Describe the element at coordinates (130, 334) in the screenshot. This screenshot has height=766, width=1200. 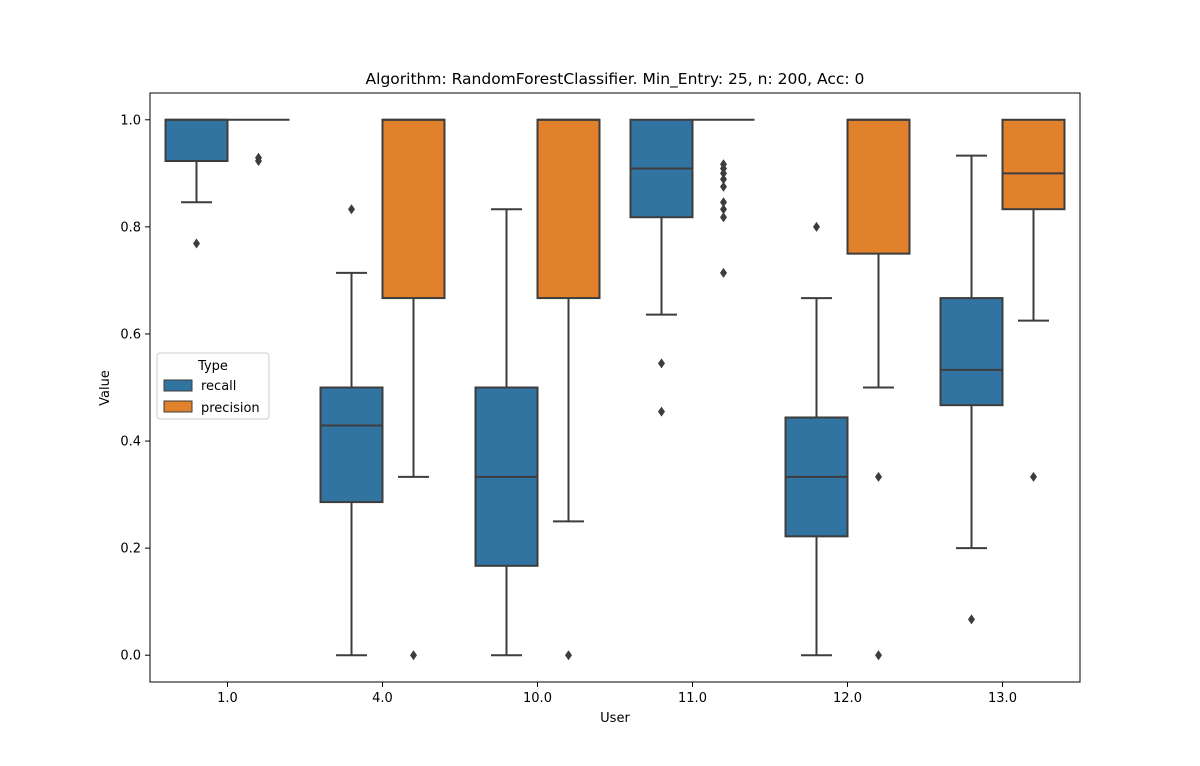
I see `y-tick-label: 0.6` at that location.